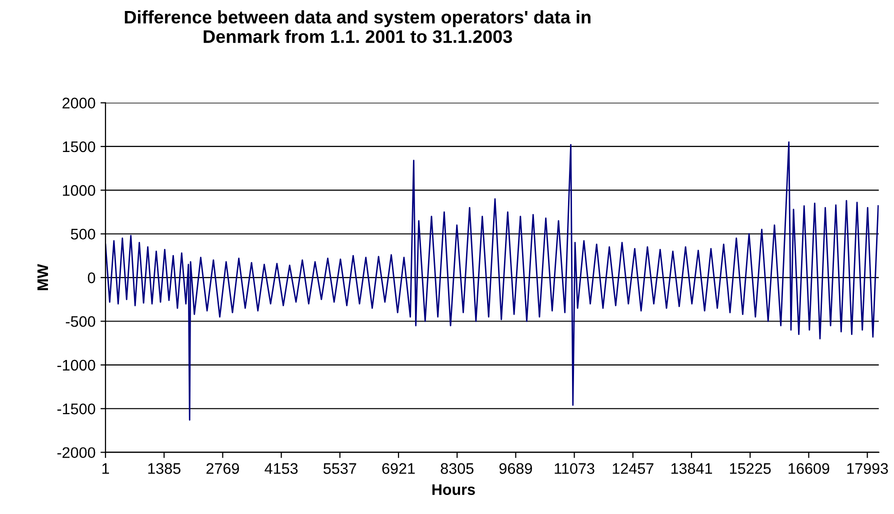  Describe the element at coordinates (281, 468) in the screenshot. I see `x-tick-label: 4153` at that location.